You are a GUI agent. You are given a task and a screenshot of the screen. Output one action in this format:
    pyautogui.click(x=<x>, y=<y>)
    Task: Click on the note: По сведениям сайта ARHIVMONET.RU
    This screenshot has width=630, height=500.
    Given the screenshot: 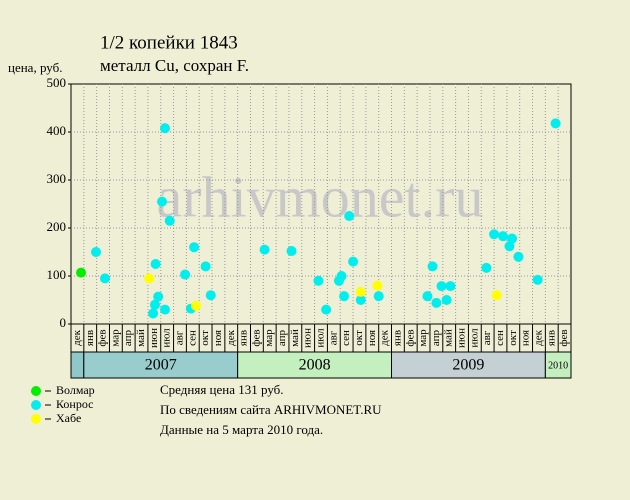 What is the action you would take?
    pyautogui.click(x=271, y=409)
    